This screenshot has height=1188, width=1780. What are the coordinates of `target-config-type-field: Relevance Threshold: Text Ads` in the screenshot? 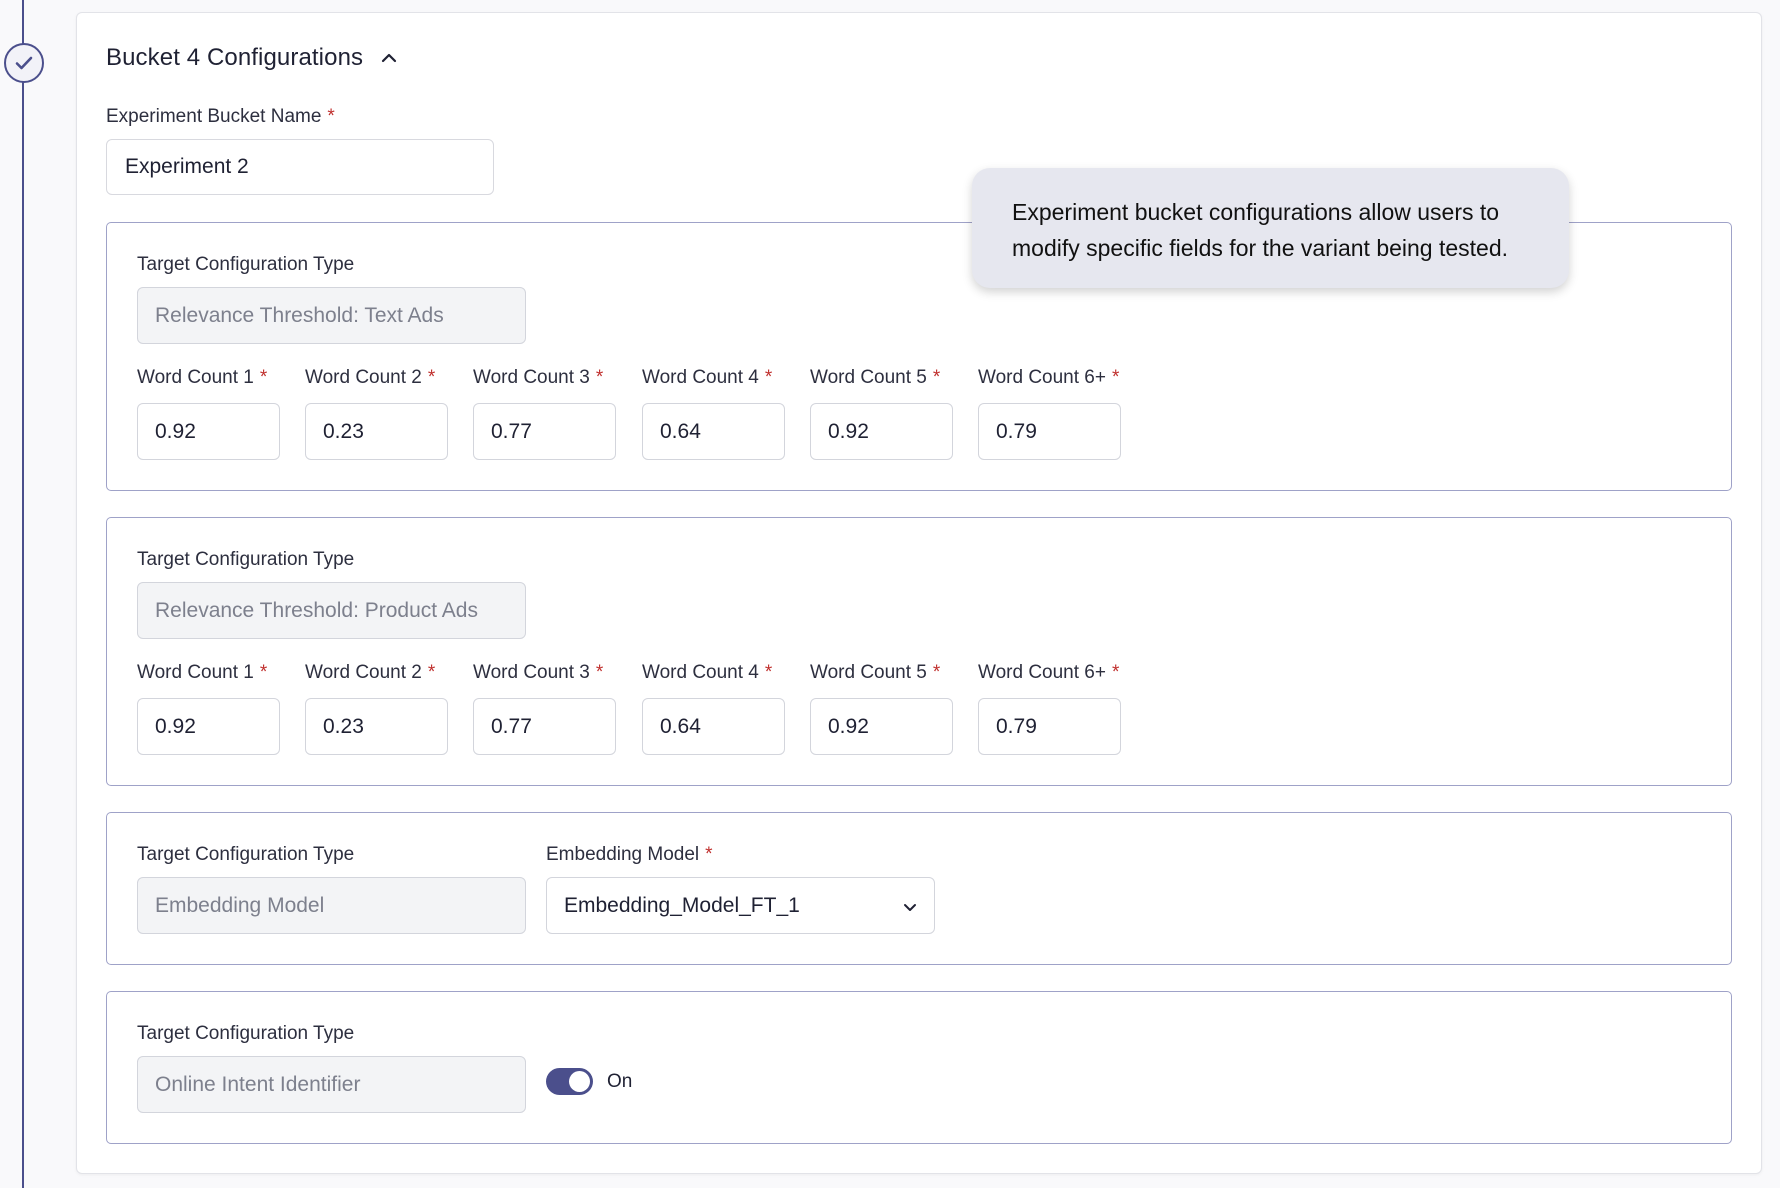 It's located at (331, 315).